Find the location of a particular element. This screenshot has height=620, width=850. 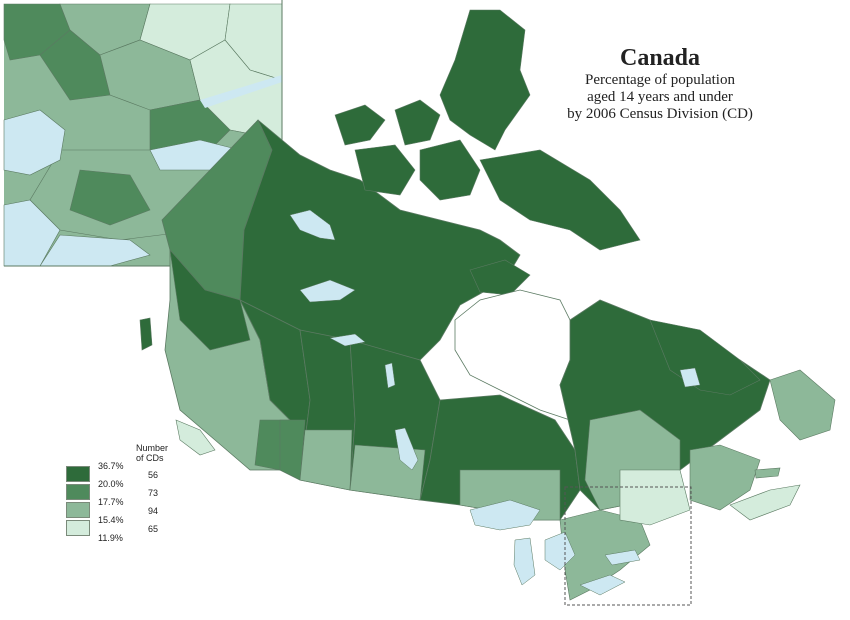

region-nova-scotia is located at coordinates (765, 502).